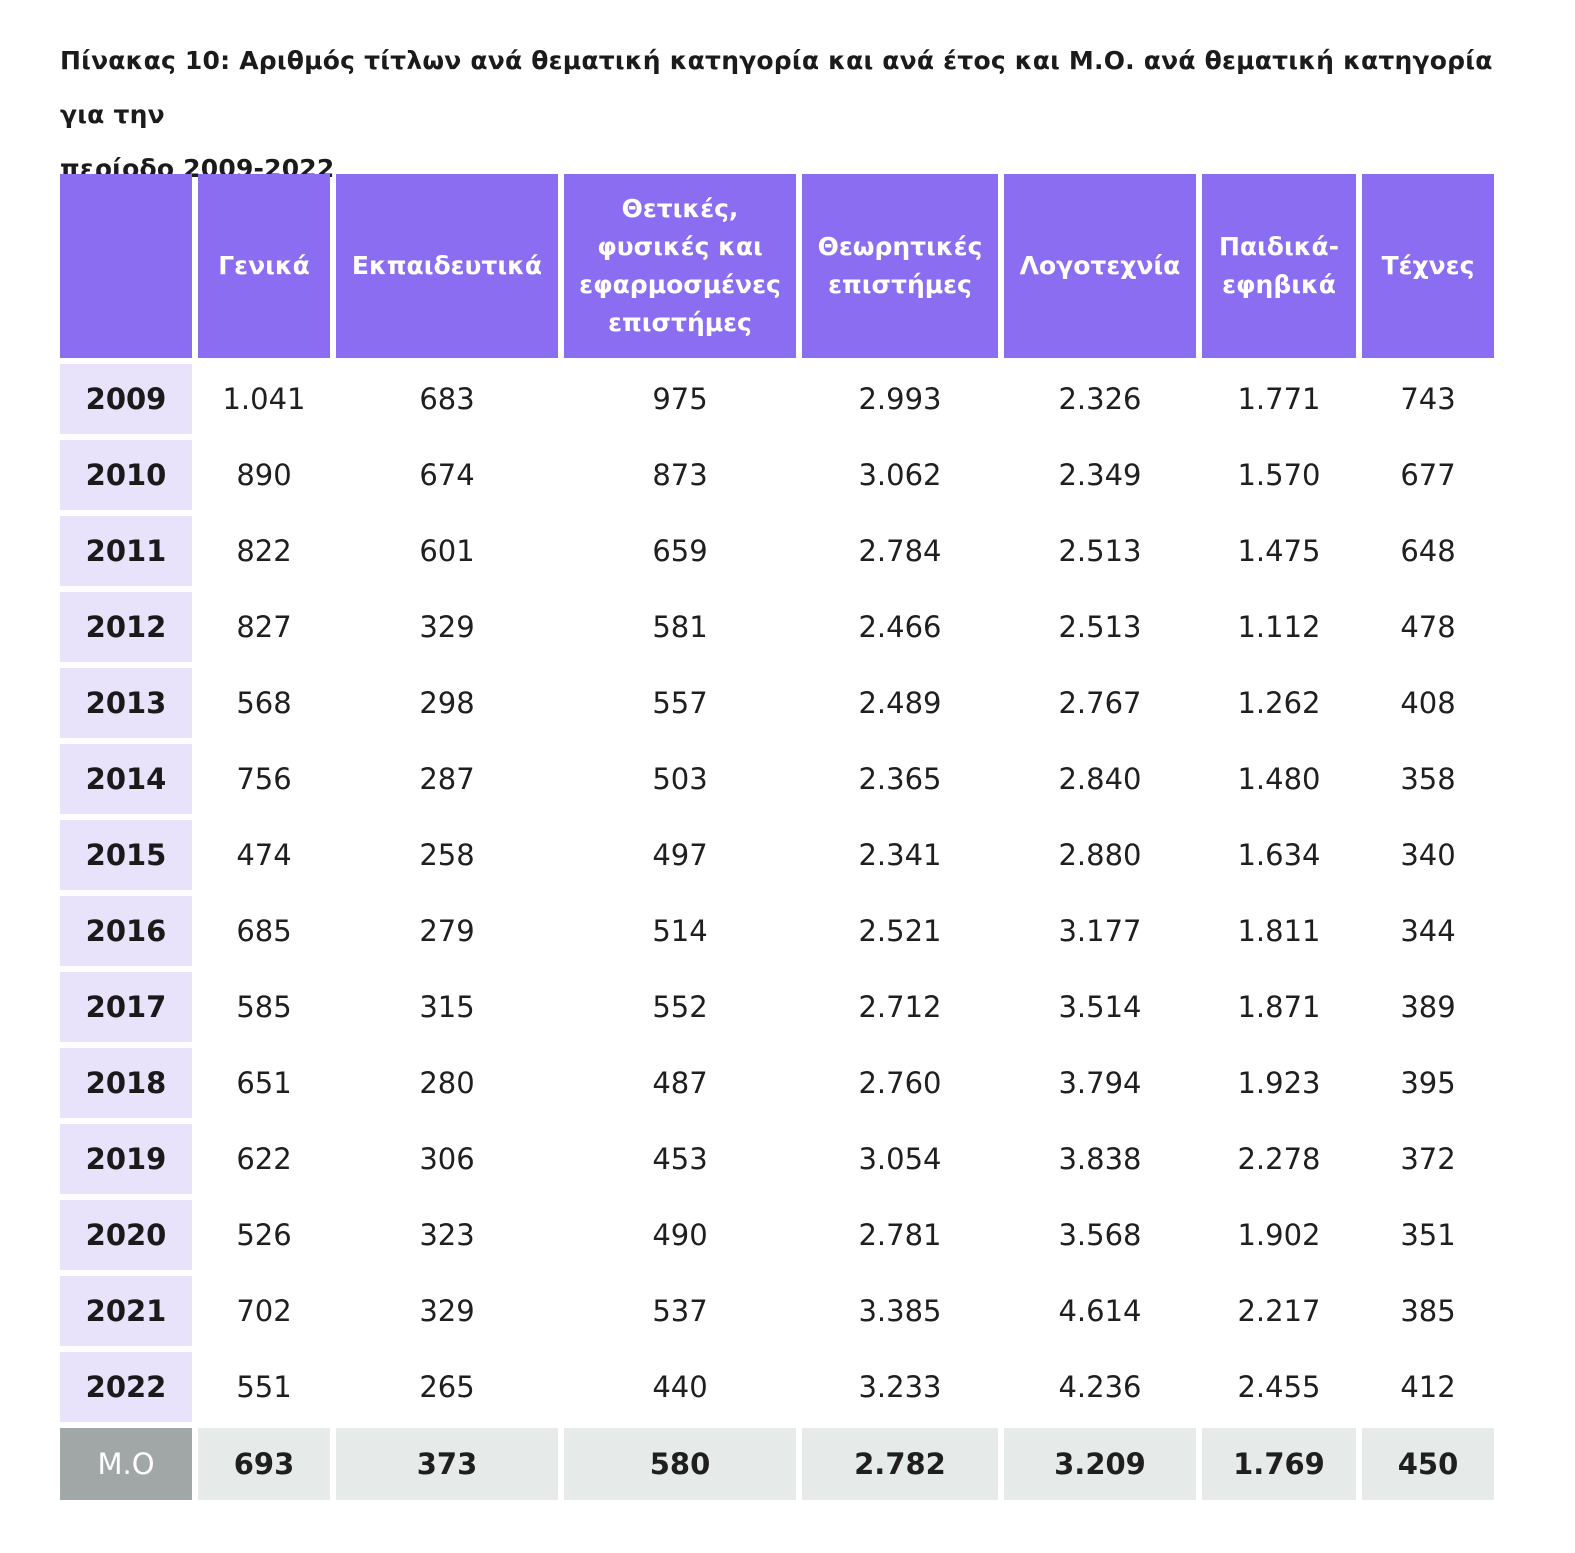  Describe the element at coordinates (680, 855) in the screenshot. I see `cell-applied-sciences: 497` at that location.